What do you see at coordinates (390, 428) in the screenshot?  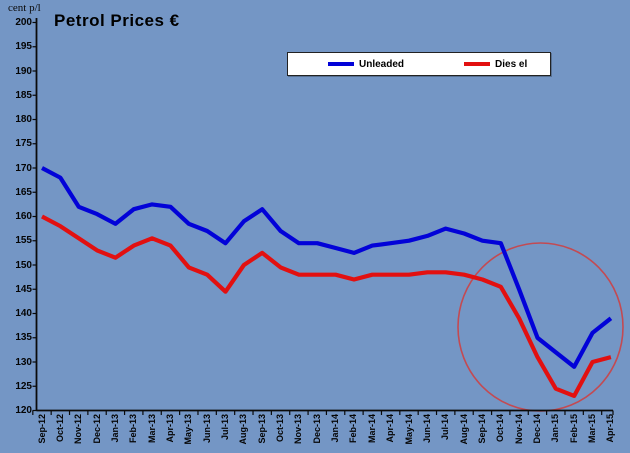 I see `x-tick-label: Apr-14` at bounding box center [390, 428].